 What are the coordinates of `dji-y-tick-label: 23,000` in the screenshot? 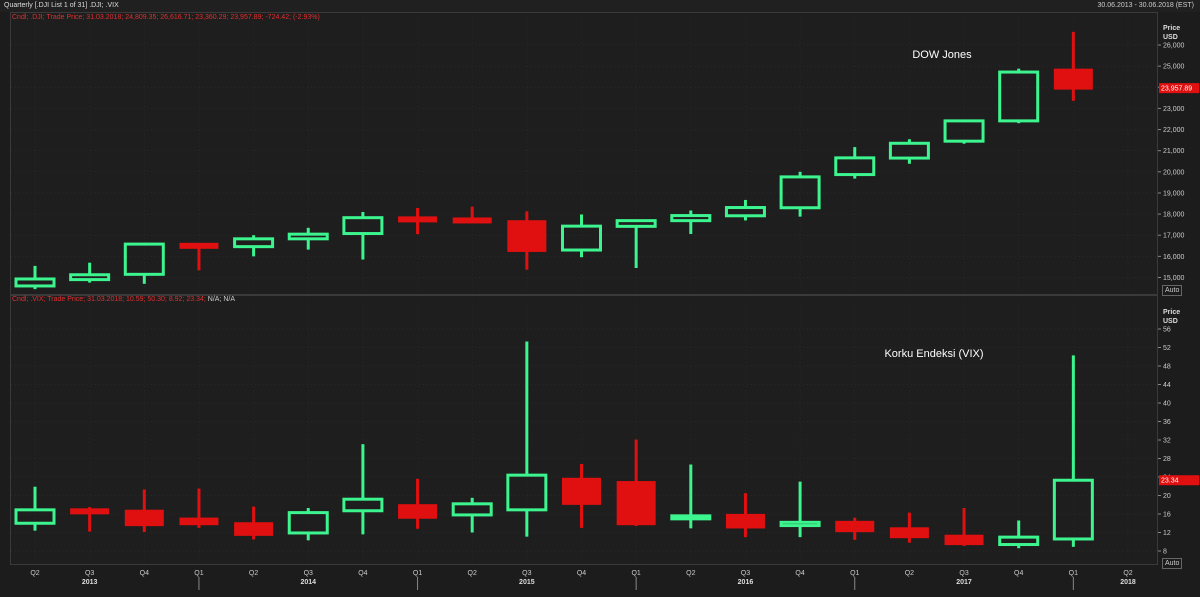 It's located at (1174, 109).